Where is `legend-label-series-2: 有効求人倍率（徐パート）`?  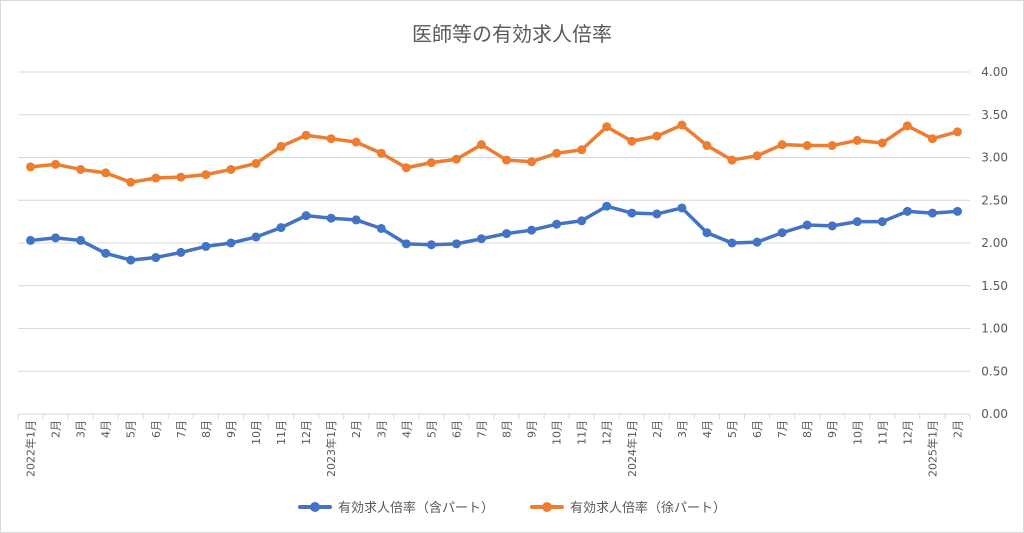 legend-label-series-2: 有効求人倍率（徐パート） is located at coordinates (648, 508).